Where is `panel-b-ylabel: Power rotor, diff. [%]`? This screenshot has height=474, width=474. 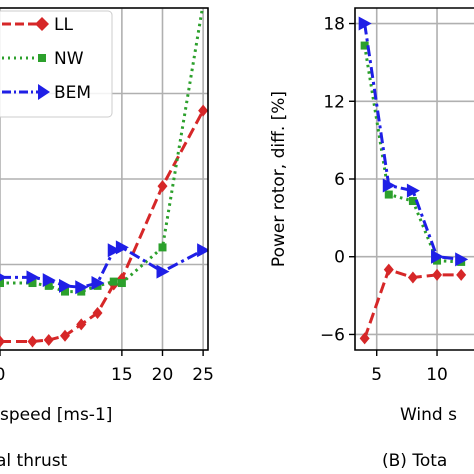 panel-b-ylabel: Power rotor, diff. [%] is located at coordinates (279, 179).